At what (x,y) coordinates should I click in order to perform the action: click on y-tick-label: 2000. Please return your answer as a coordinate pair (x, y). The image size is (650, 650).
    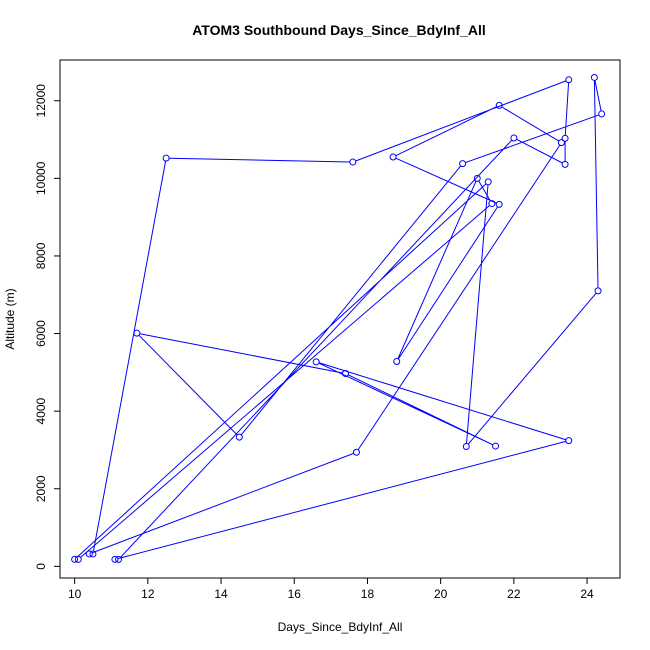
    Looking at the image, I should click on (41, 488).